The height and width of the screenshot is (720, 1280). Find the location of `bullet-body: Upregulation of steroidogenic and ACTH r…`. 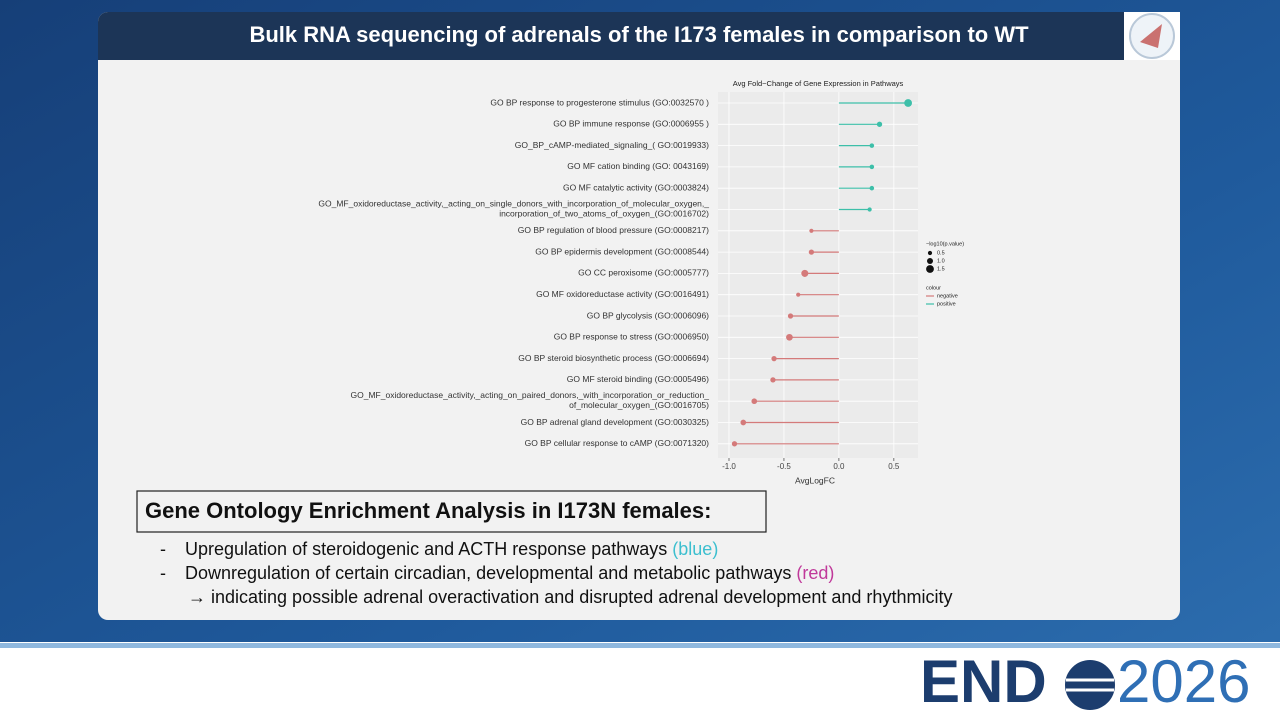

bullet-body: Upregulation of steroidogenic and ACTH r… is located at coordinates (428, 549).